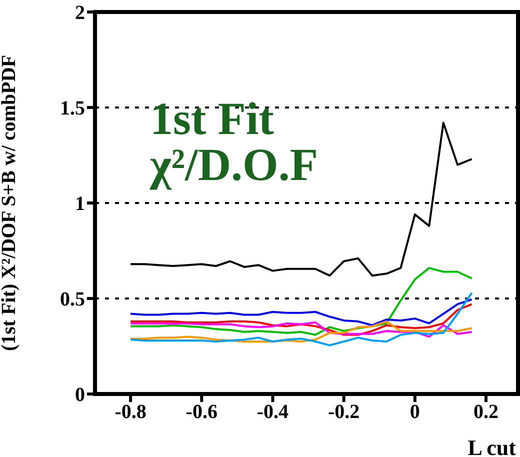  Describe the element at coordinates (415, 412) in the screenshot. I see `x-tick-label: 0` at that location.